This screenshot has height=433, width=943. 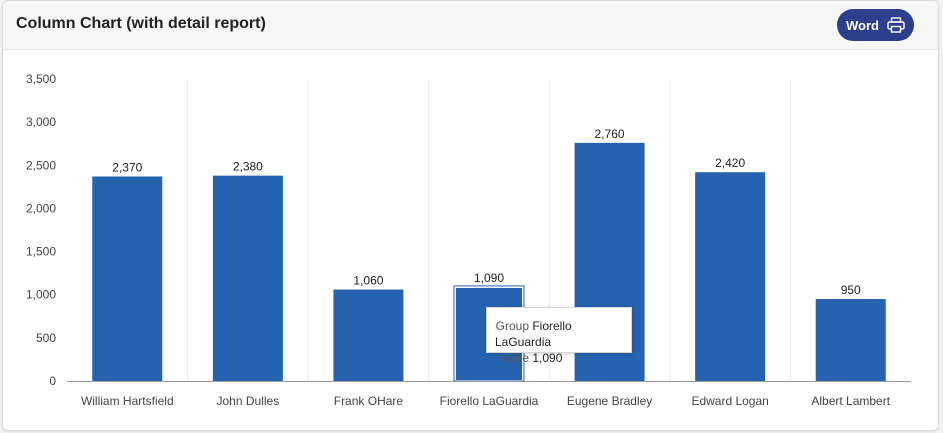 I want to click on tooltip-value-label: Value, so click(x=514, y=358).